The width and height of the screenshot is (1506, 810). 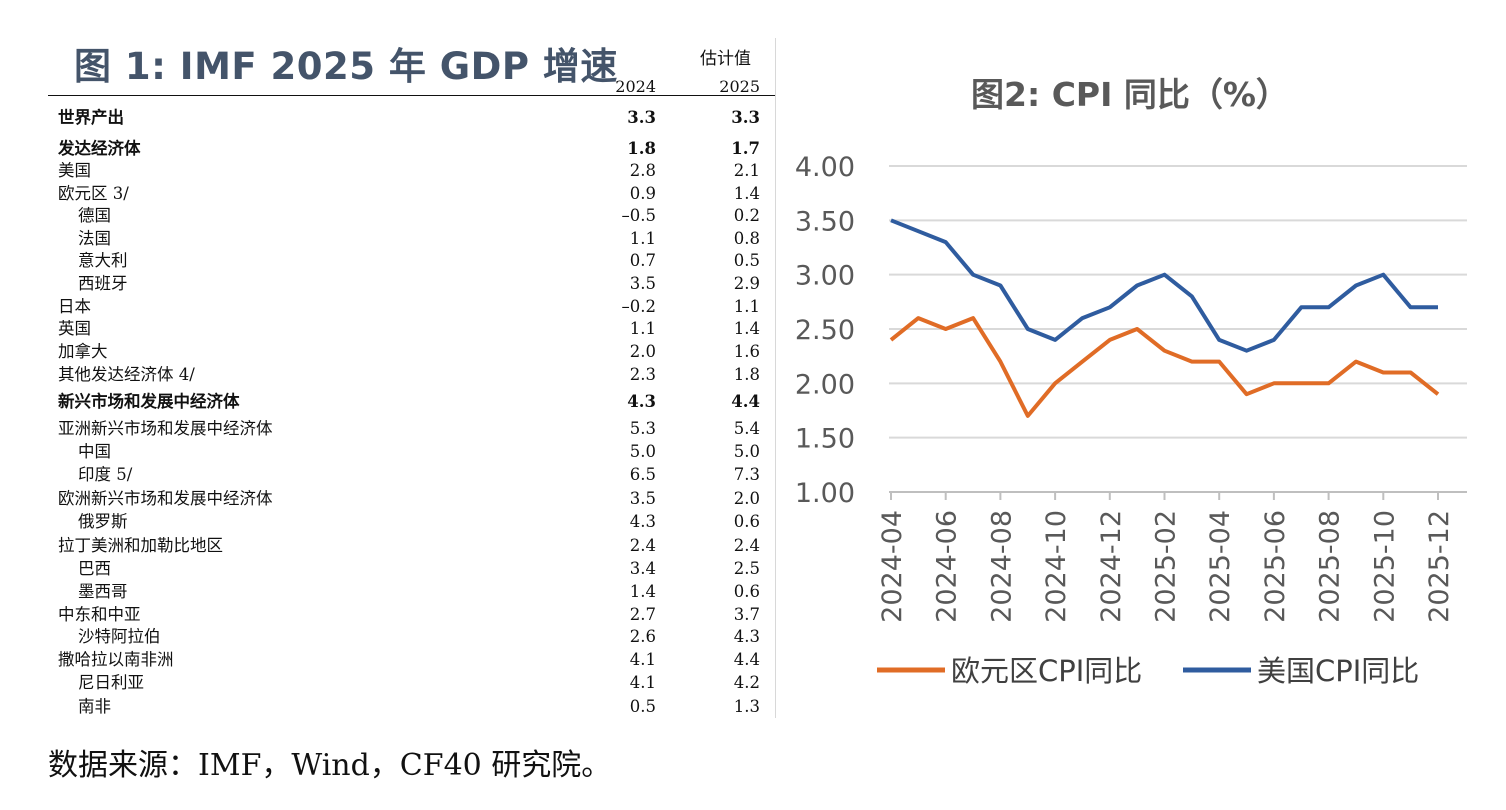 What do you see at coordinates (746, 428) in the screenshot?
I see `value-2025: 5.4` at bounding box center [746, 428].